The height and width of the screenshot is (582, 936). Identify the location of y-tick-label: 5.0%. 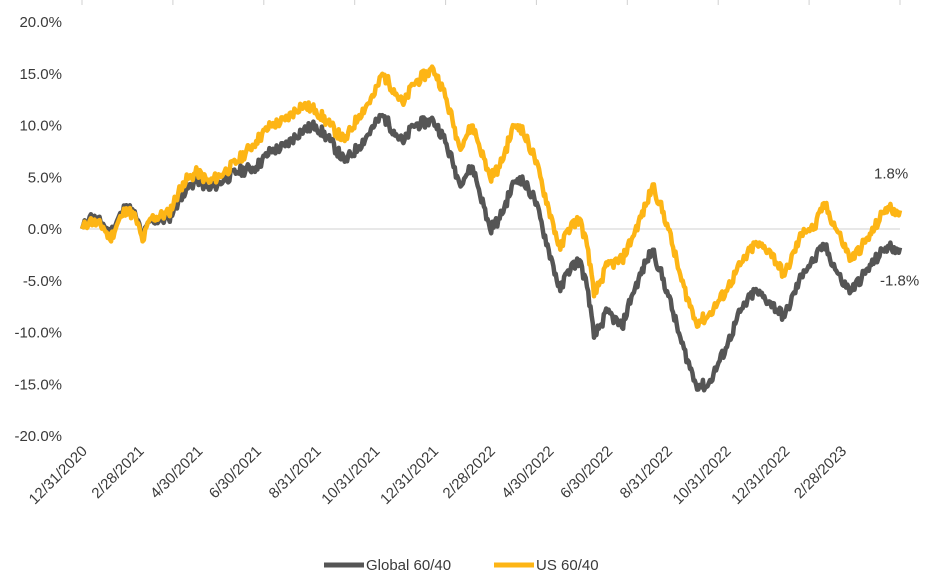
(45, 177).